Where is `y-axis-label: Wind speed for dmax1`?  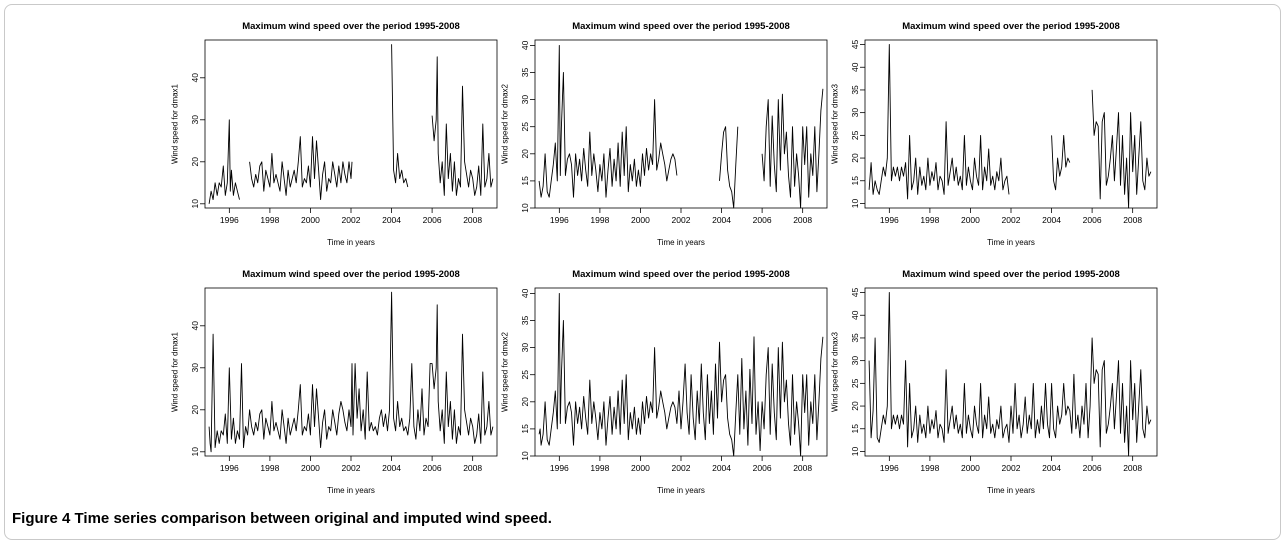
y-axis-label: Wind speed for dmax1 is located at coordinates (175, 371).